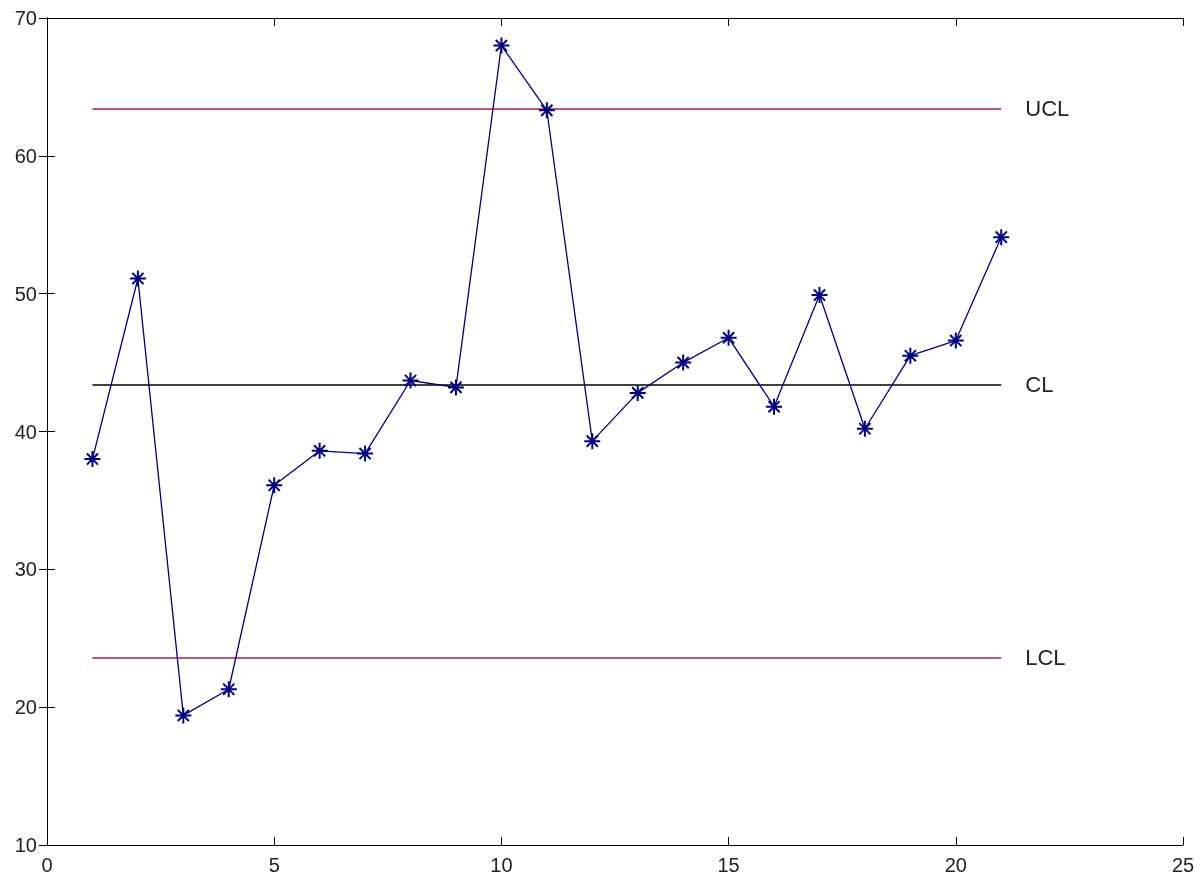 This screenshot has height=892, width=1200. Describe the element at coordinates (728, 865) in the screenshot. I see `x-tick-label: 15` at that location.